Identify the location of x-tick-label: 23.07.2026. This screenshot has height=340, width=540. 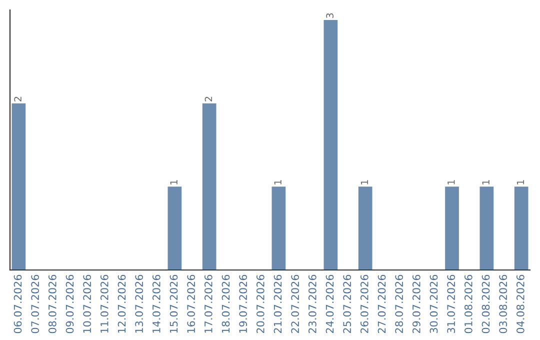
(312, 304).